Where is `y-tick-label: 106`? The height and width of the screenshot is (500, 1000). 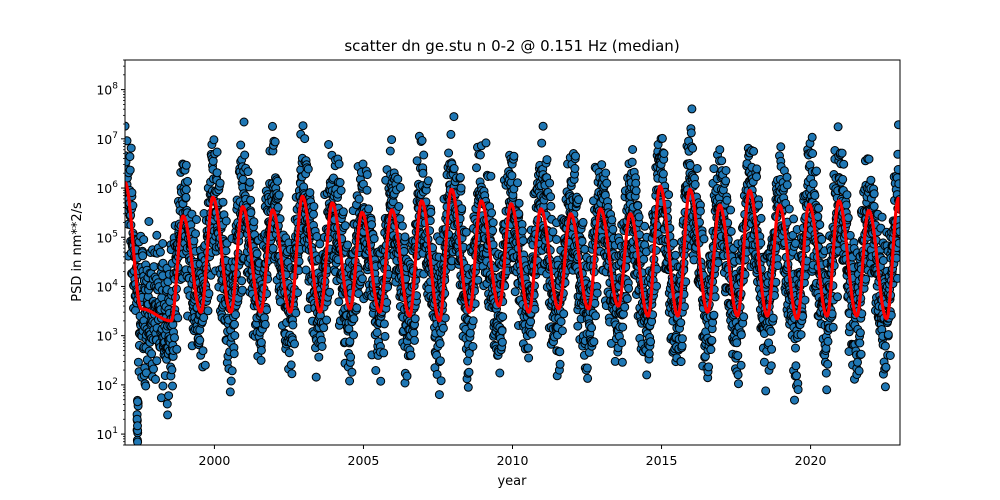 y-tick-label: 106 is located at coordinates (107, 188).